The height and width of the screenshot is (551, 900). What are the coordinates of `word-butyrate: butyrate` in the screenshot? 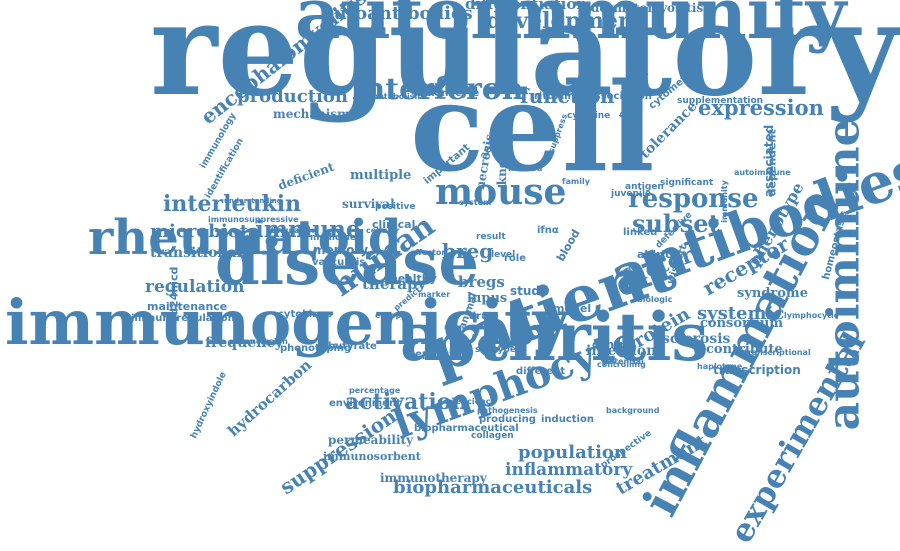 It's located at (352, 346).